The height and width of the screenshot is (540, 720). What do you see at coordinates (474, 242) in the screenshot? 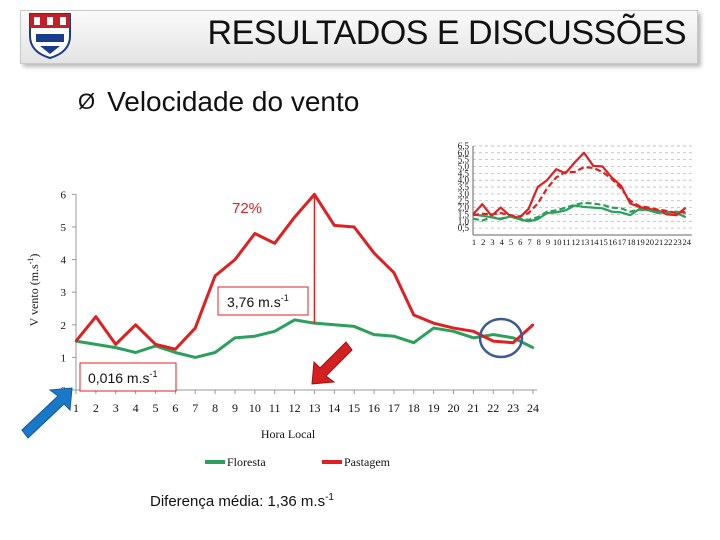
I see `inset-x-tick-label: 1` at bounding box center [474, 242].